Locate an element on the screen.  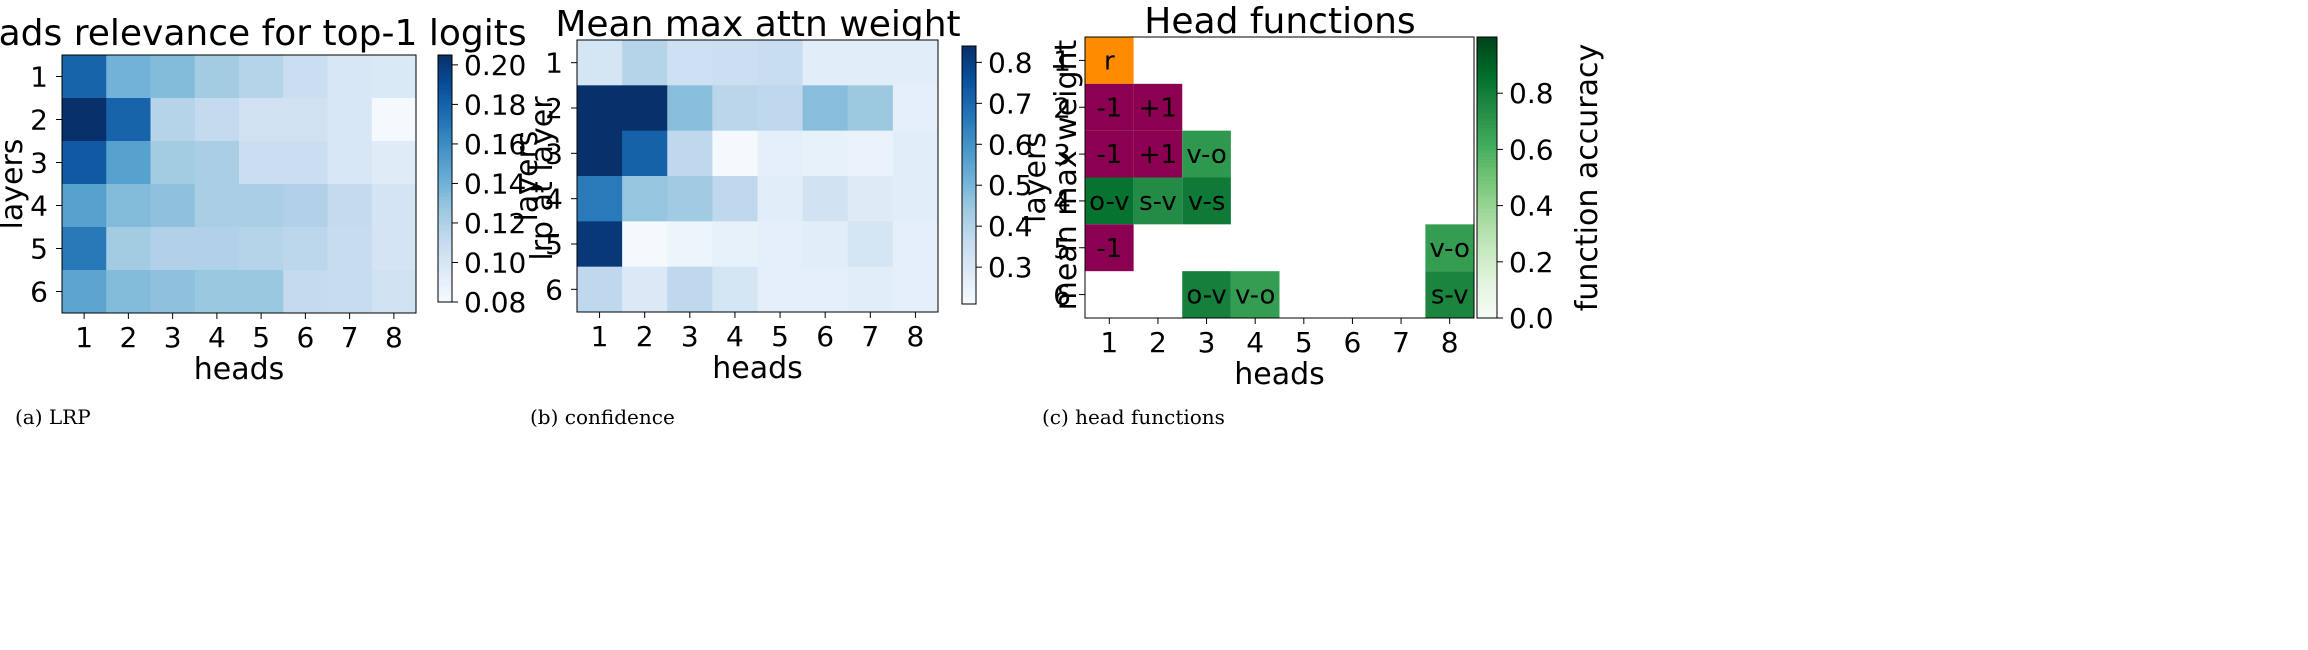
colorbar-tick-label: 0.08 is located at coordinates (495, 302).